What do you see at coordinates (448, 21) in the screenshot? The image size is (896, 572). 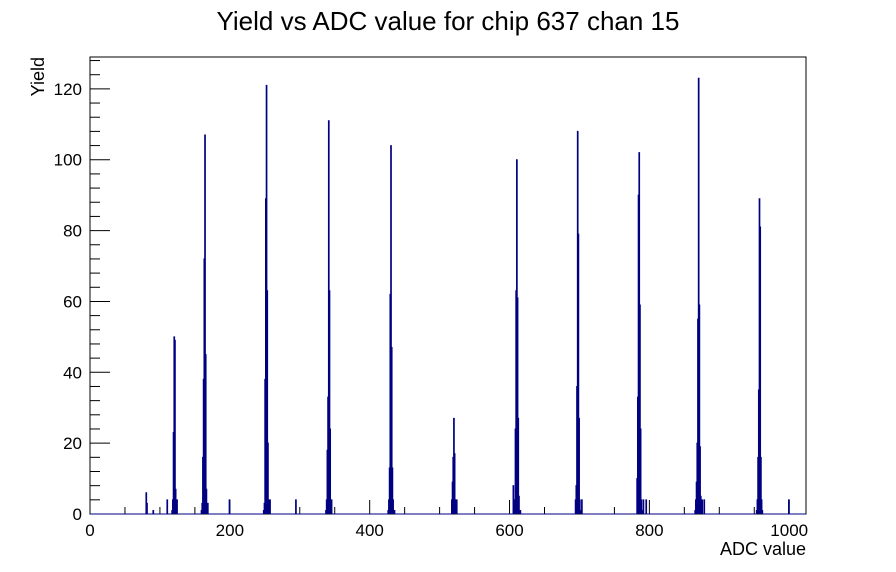 I see `chart-title: Yield vs ADC value for chip 637 chan 15` at bounding box center [448, 21].